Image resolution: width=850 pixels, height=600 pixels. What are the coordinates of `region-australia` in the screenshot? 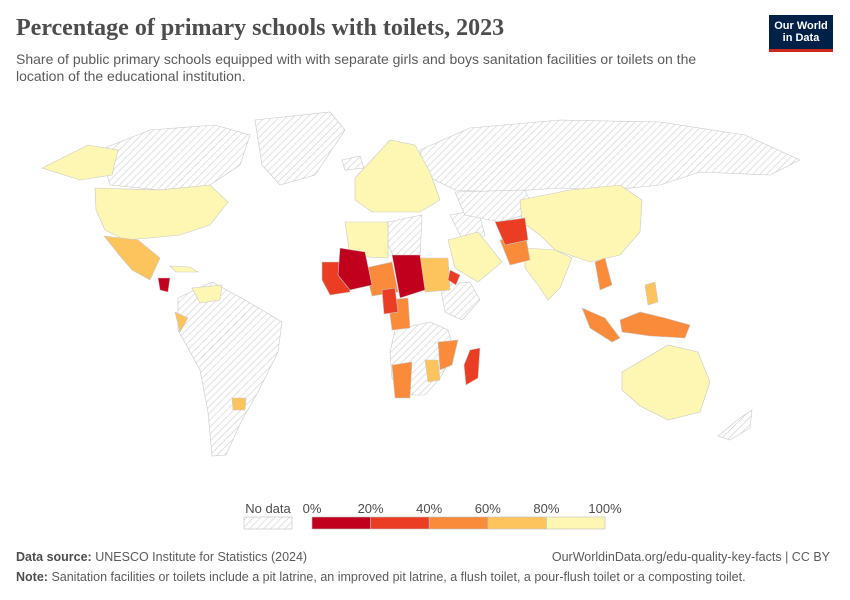 It's located at (666, 382).